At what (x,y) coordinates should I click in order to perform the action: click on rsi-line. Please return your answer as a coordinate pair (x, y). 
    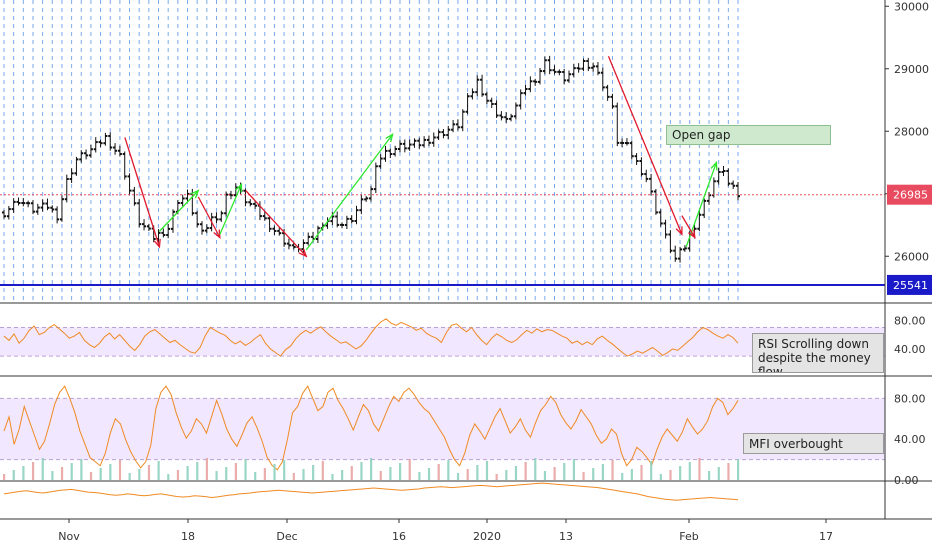
    Looking at the image, I should click on (371, 337).